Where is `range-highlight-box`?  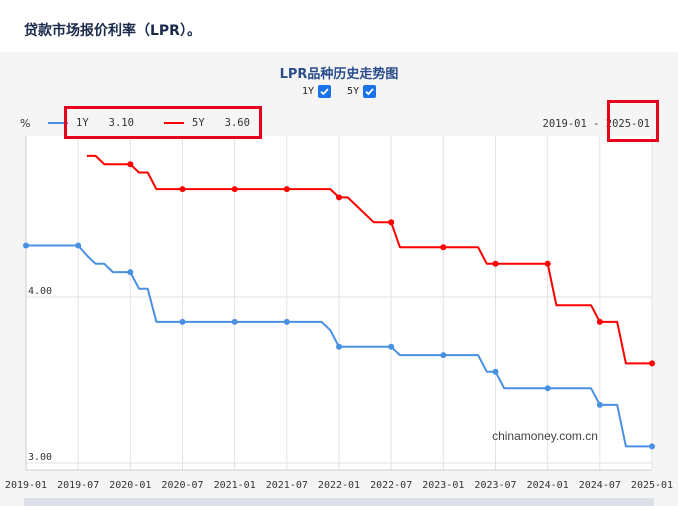 range-highlight-box is located at coordinates (633, 121).